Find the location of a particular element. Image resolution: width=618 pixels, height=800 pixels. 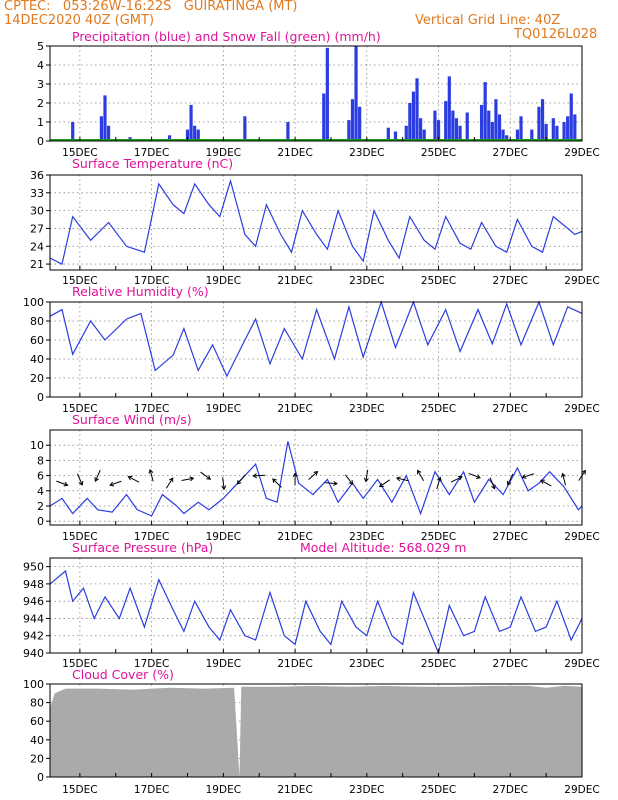

panel-precipitation is located at coordinates (314, 93).